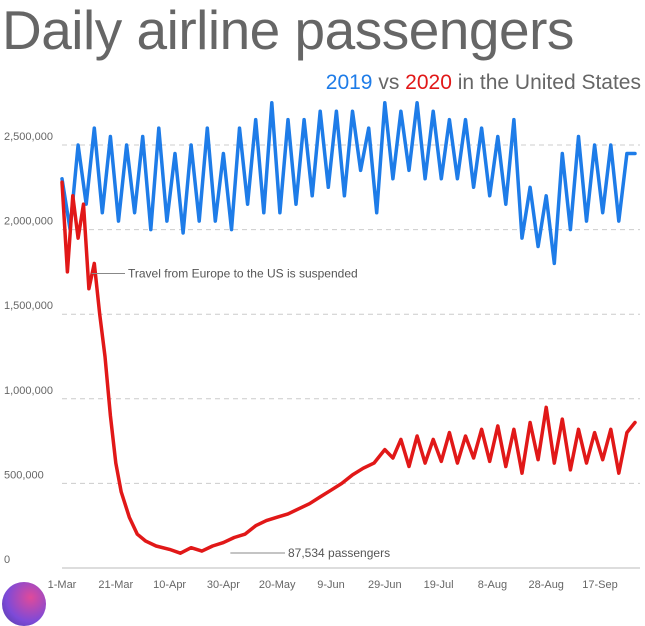 The height and width of the screenshot is (626, 645). Describe the element at coordinates (28, 306) in the screenshot. I see `y-tick-label: 1,500,000` at that location.